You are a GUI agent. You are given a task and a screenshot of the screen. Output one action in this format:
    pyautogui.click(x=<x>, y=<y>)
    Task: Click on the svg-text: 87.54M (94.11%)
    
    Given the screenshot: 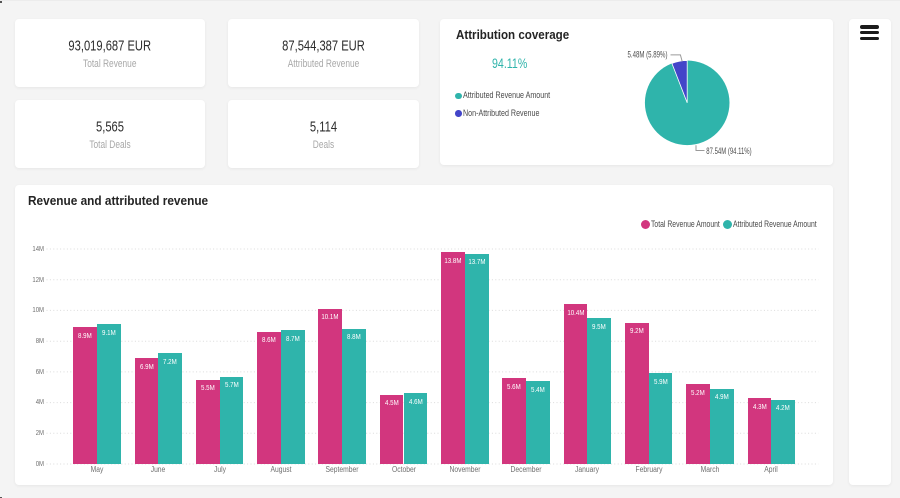 What is the action you would take?
    pyautogui.click(x=728, y=151)
    